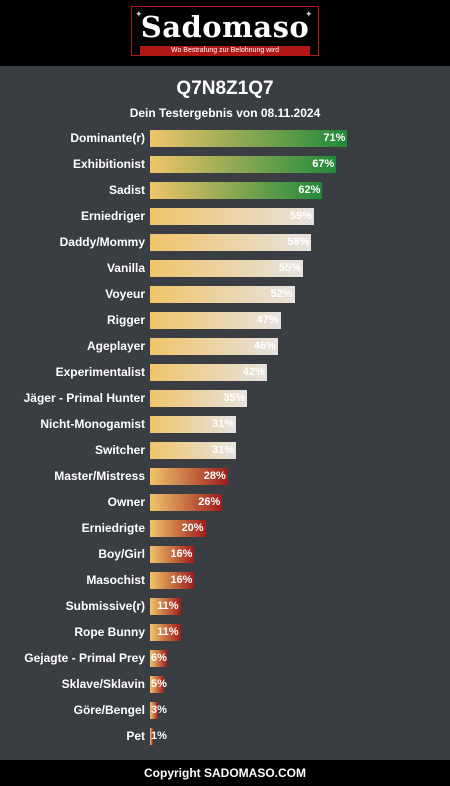 This screenshot has height=786, width=450. I want to click on bar-value-label: 52%, so click(281, 294).